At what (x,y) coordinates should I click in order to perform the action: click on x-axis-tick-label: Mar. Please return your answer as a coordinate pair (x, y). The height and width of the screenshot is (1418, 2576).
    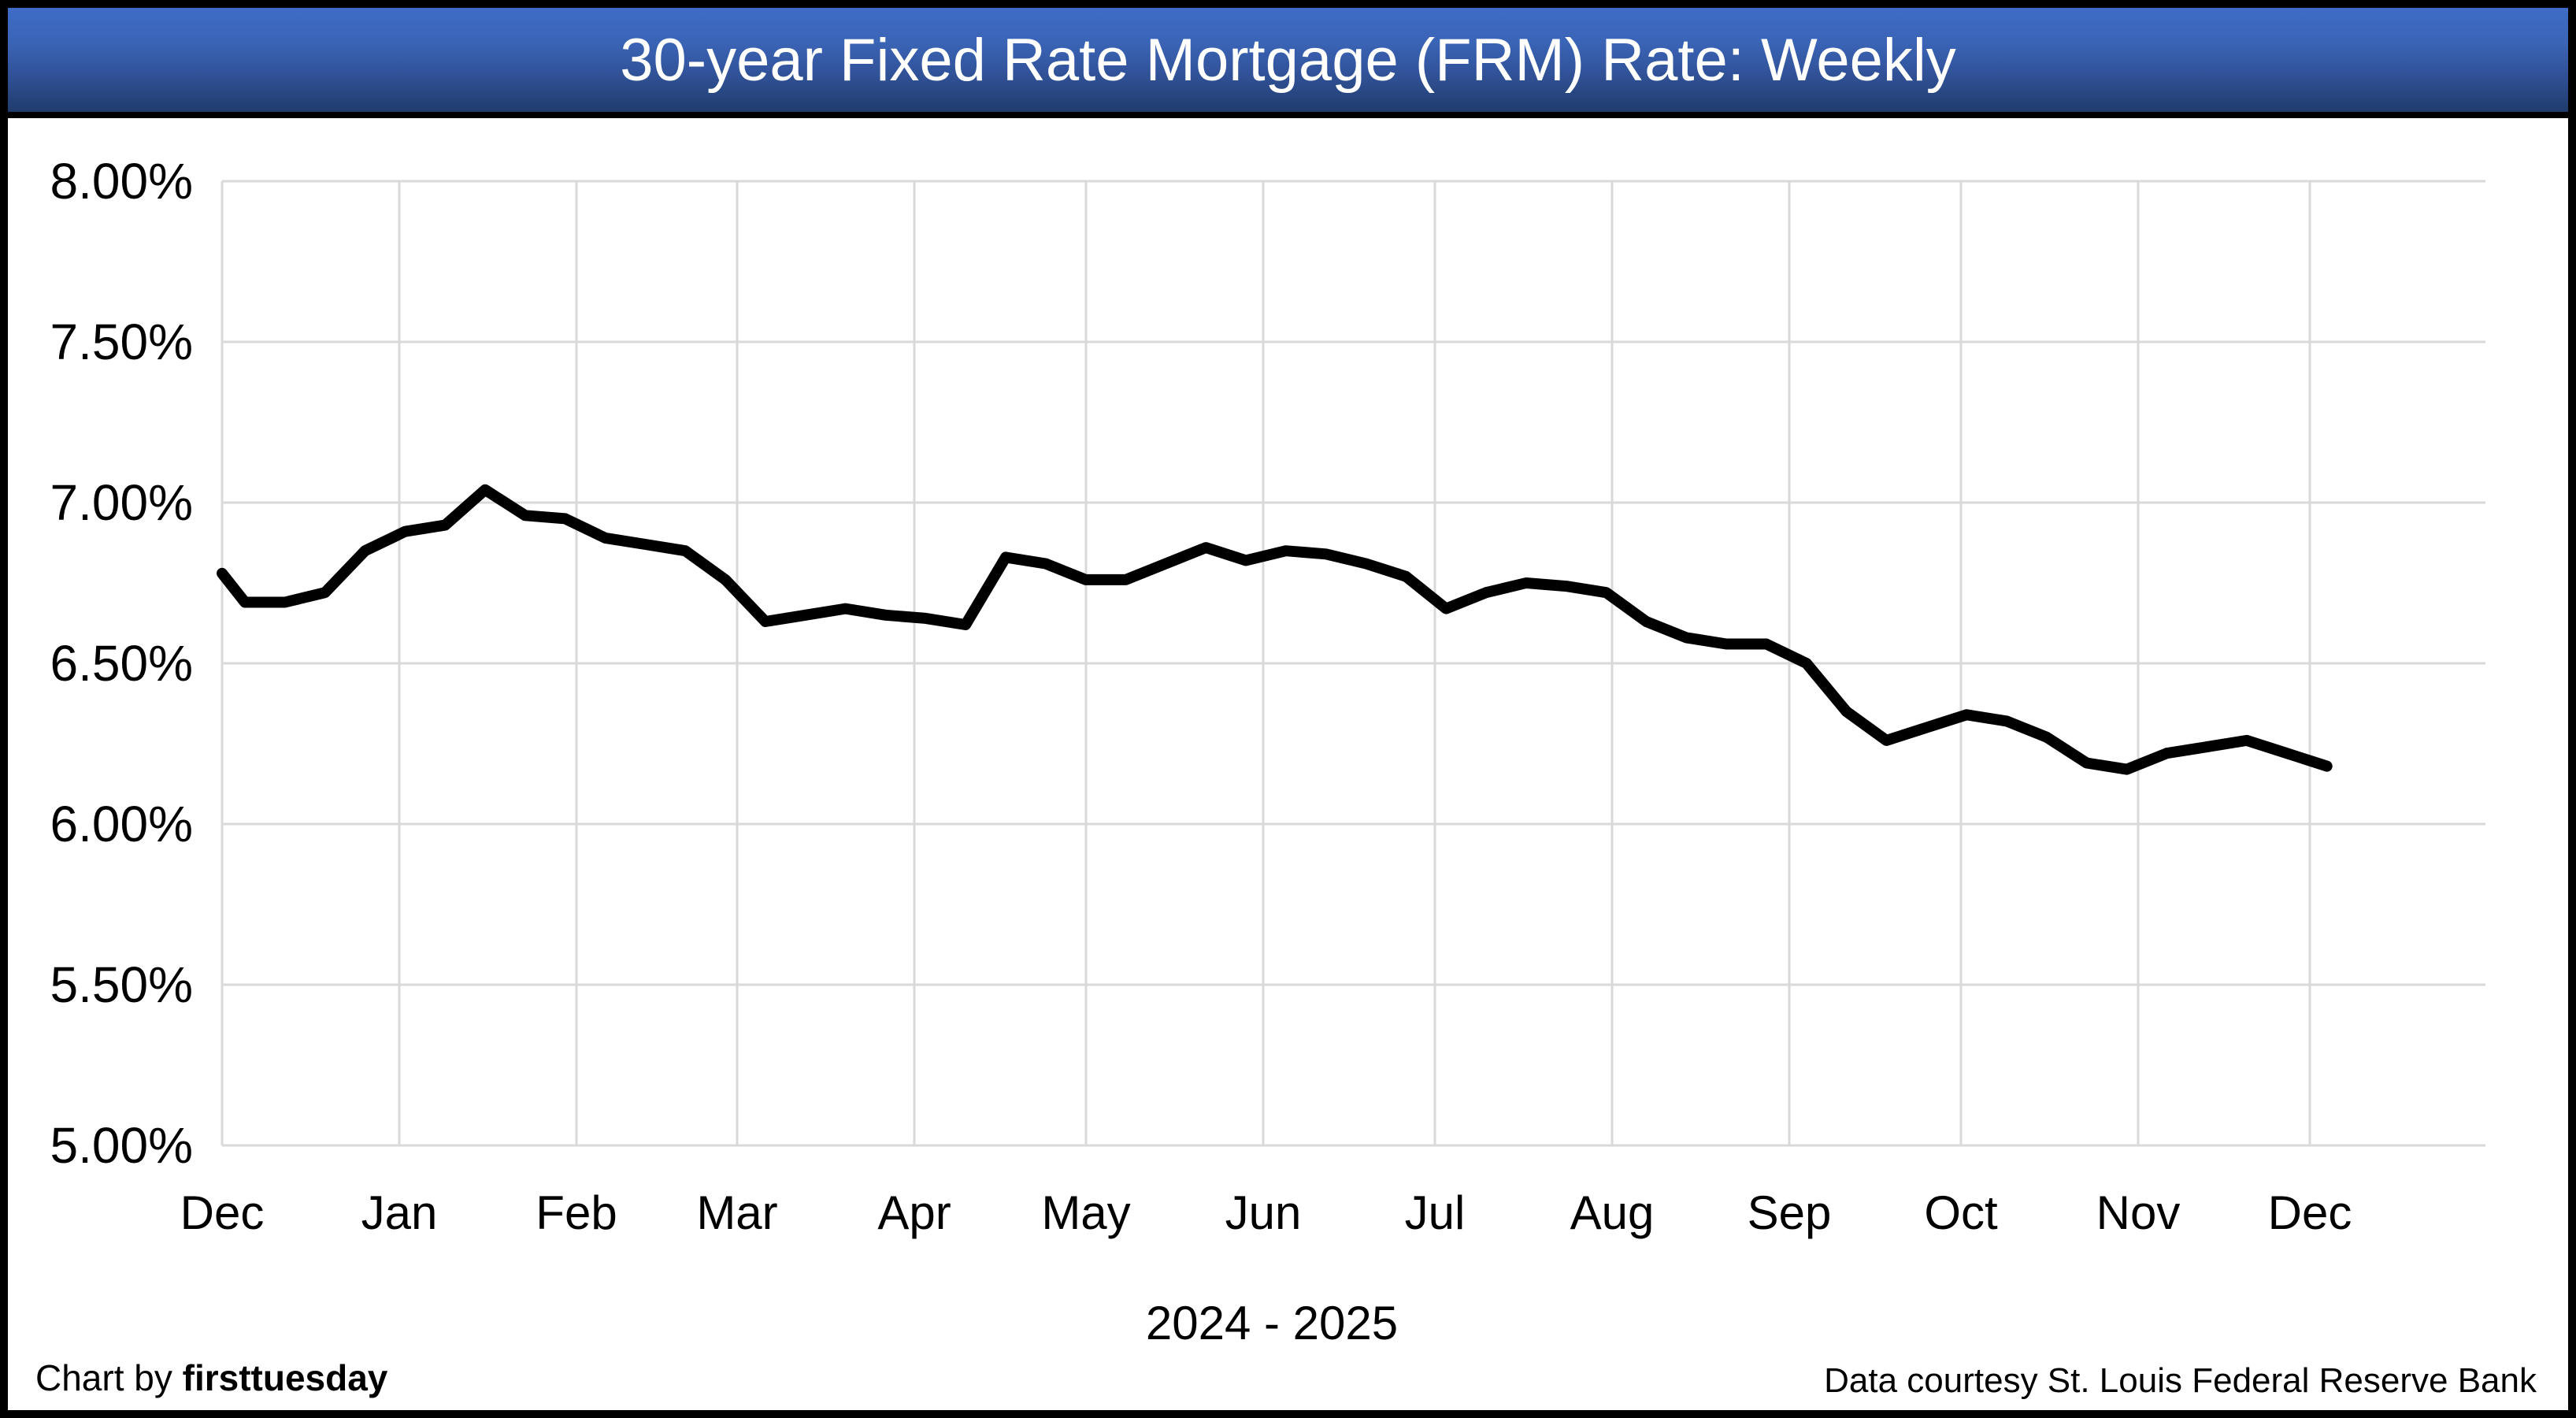
    Looking at the image, I should click on (737, 1212).